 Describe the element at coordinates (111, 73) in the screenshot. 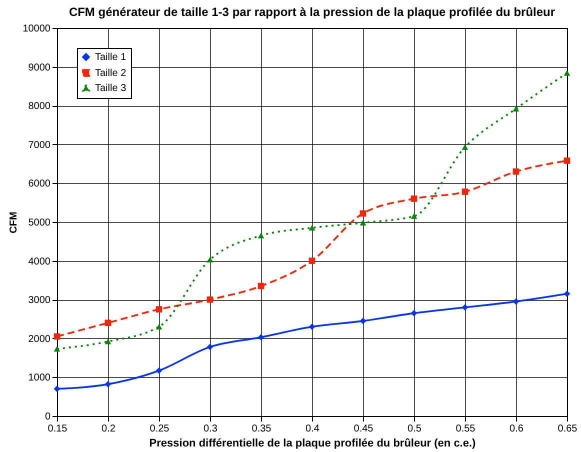

I see `legend-label: Taille 2` at that location.